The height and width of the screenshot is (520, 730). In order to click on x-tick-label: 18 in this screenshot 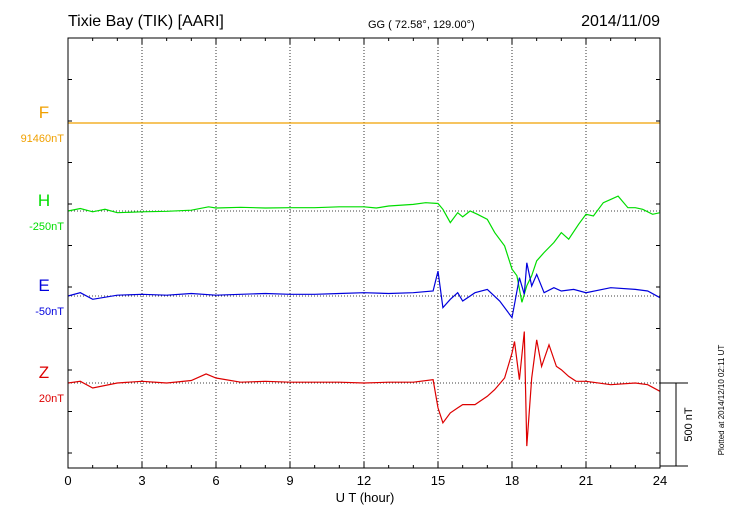, I will do `click(512, 480)`.